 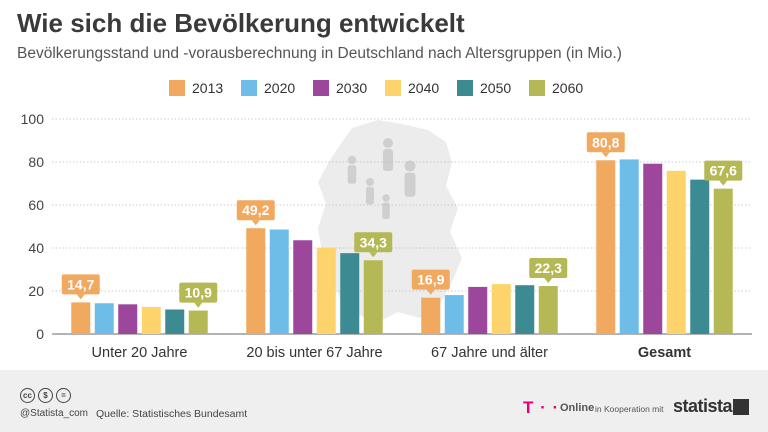 I want to click on legend-item-2013: 2013, so click(x=196, y=88).